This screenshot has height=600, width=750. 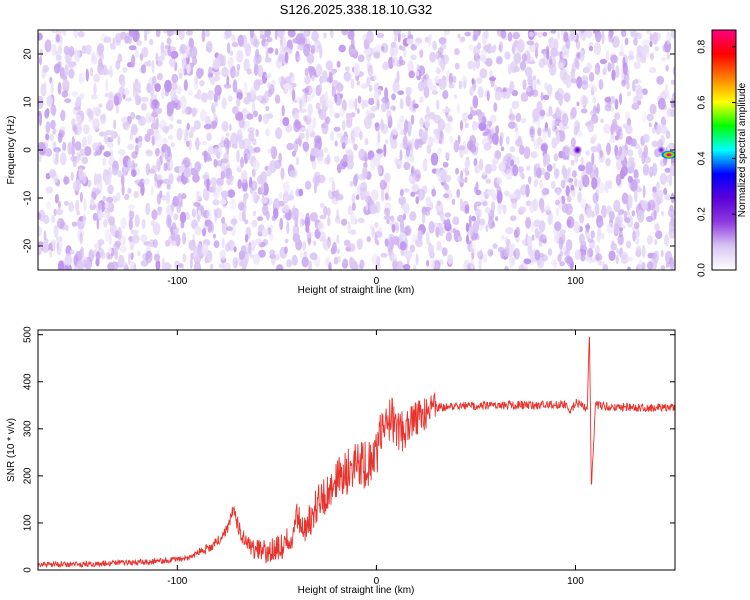 What do you see at coordinates (577, 150) in the screenshot?
I see `heatmap-peak` at bounding box center [577, 150].